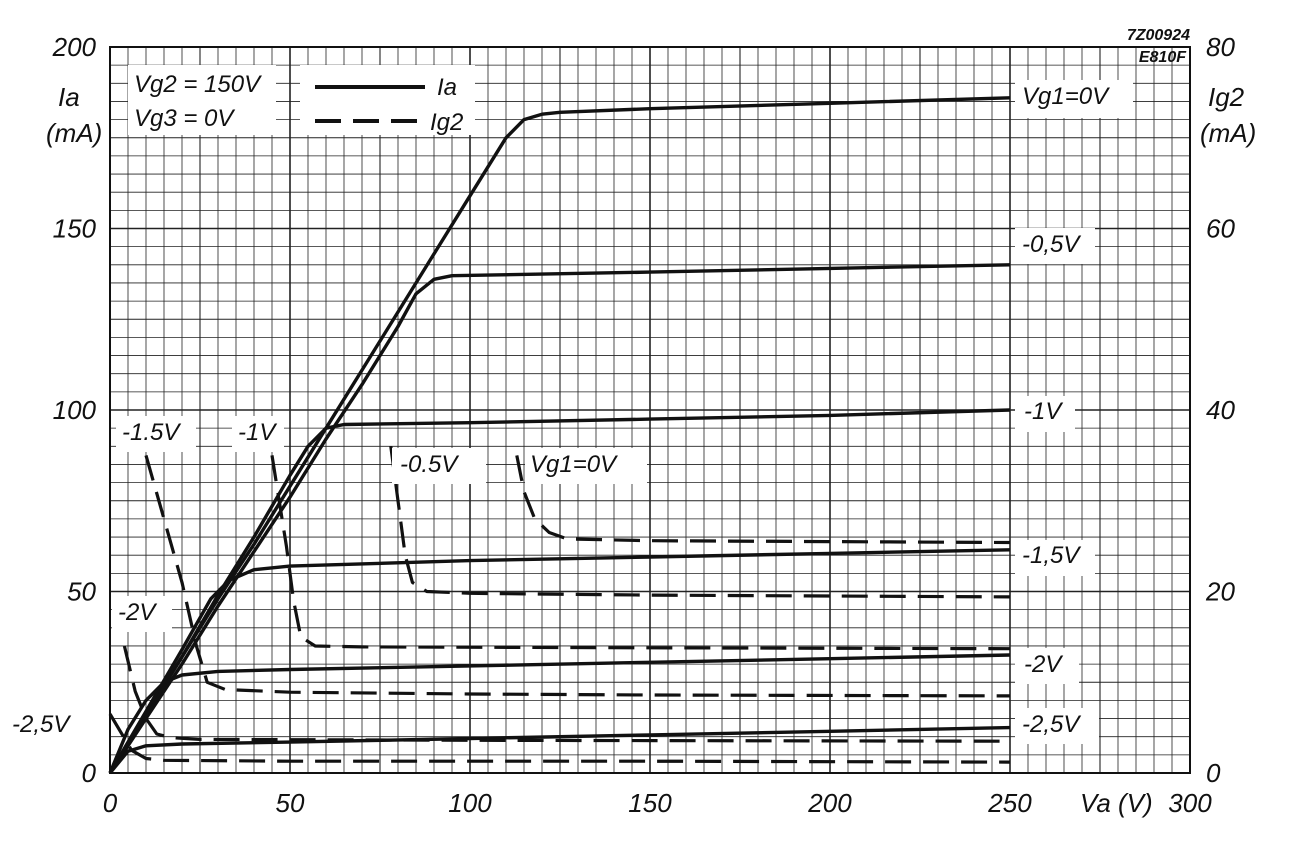  I want to click on y-right-tick-label: 20, so click(1220, 592).